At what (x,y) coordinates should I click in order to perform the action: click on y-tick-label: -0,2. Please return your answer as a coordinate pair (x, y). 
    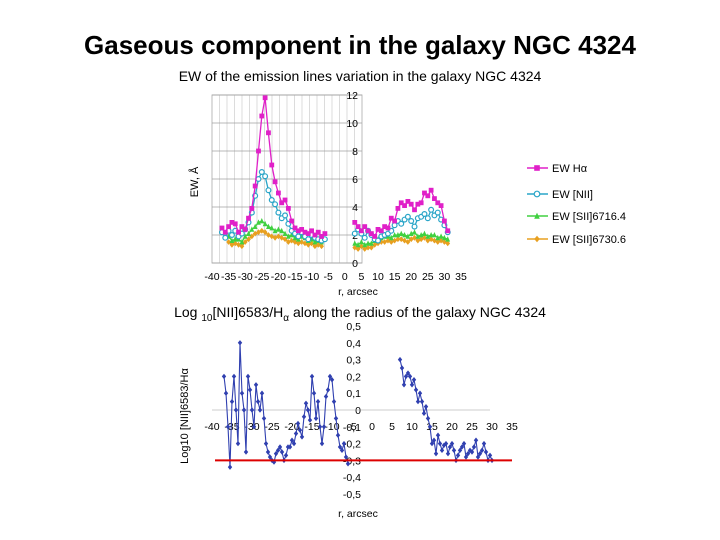
    Looking at the image, I should click on (352, 445).